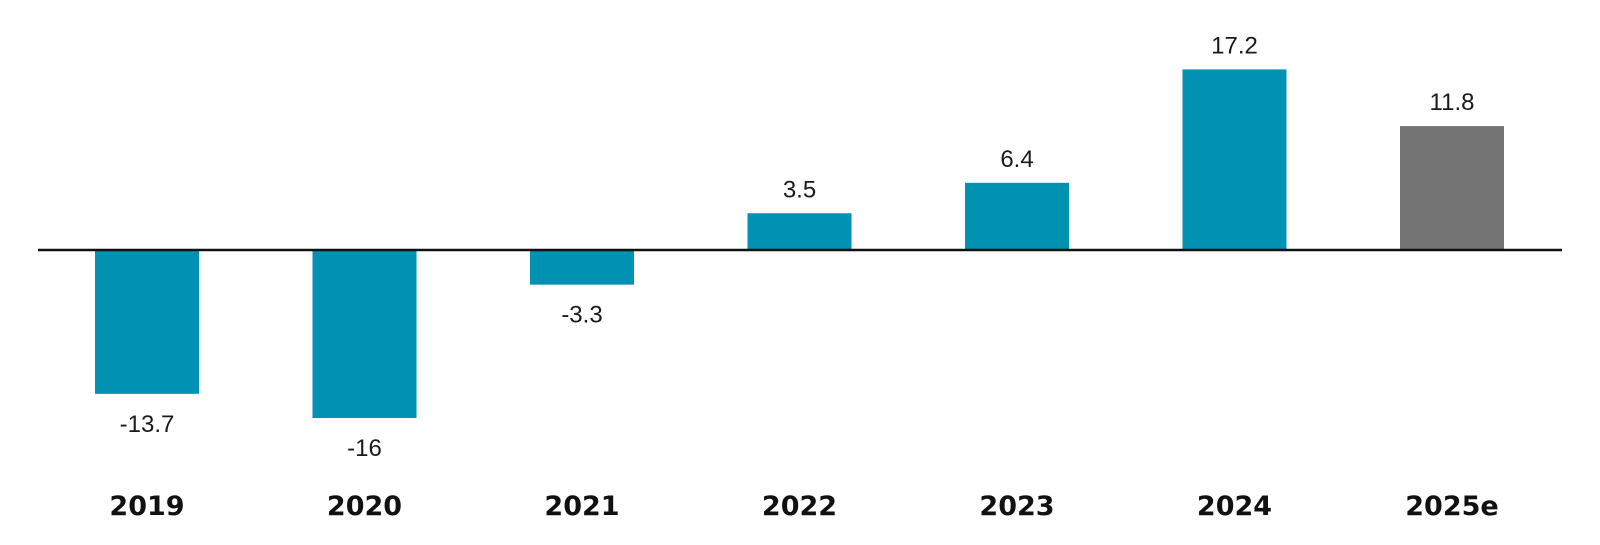 The image size is (1600, 545). What do you see at coordinates (582, 267) in the screenshot?
I see `bar-2021` at bounding box center [582, 267].